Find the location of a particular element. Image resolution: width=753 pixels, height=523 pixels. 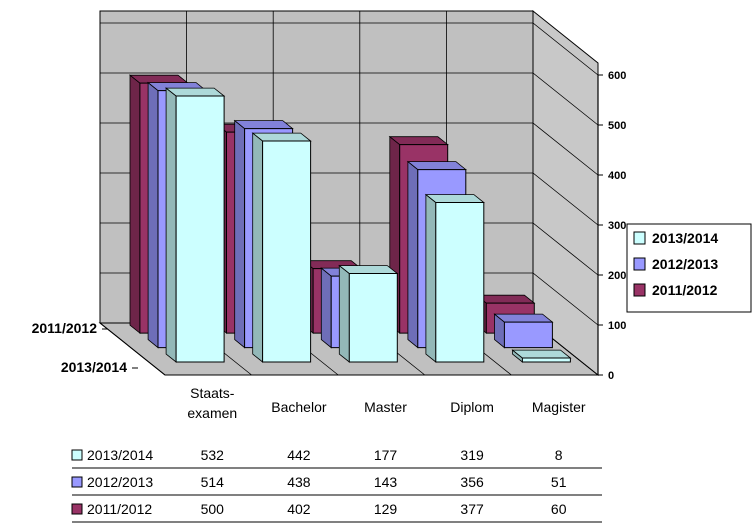

legend-box is located at coordinates (689, 268).